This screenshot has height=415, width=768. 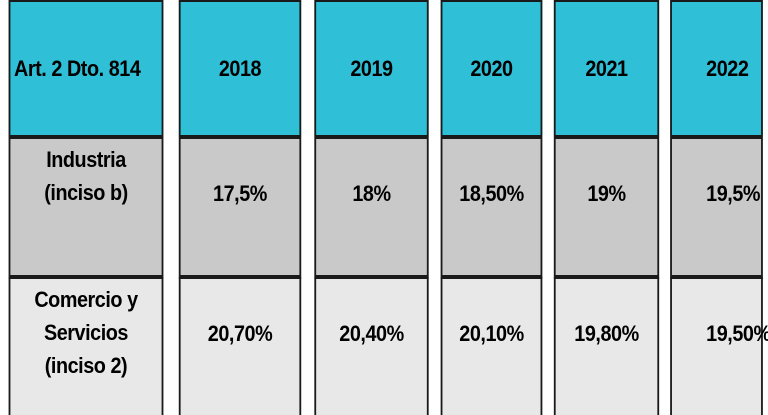 I want to click on header-cell-label: Art. 2 Dto. 814, so click(x=86, y=68).